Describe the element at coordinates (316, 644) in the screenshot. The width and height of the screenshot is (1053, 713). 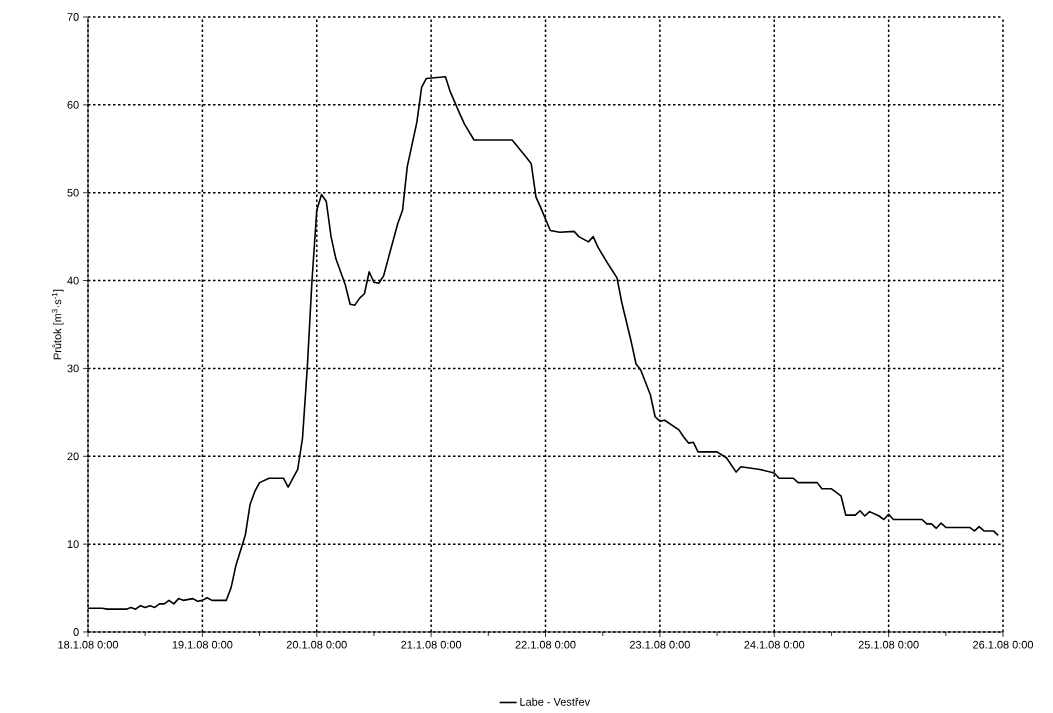
I see `x-tick-label: 20.1.08 0:00` at that location.